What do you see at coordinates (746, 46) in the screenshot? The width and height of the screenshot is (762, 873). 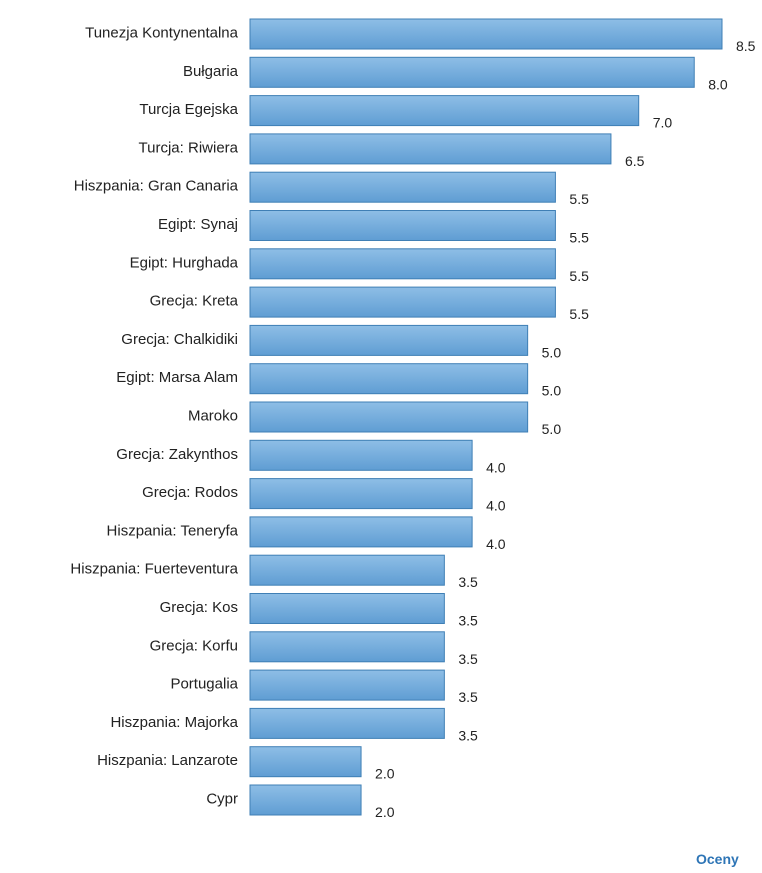 I see `value-label: 8.5` at bounding box center [746, 46].